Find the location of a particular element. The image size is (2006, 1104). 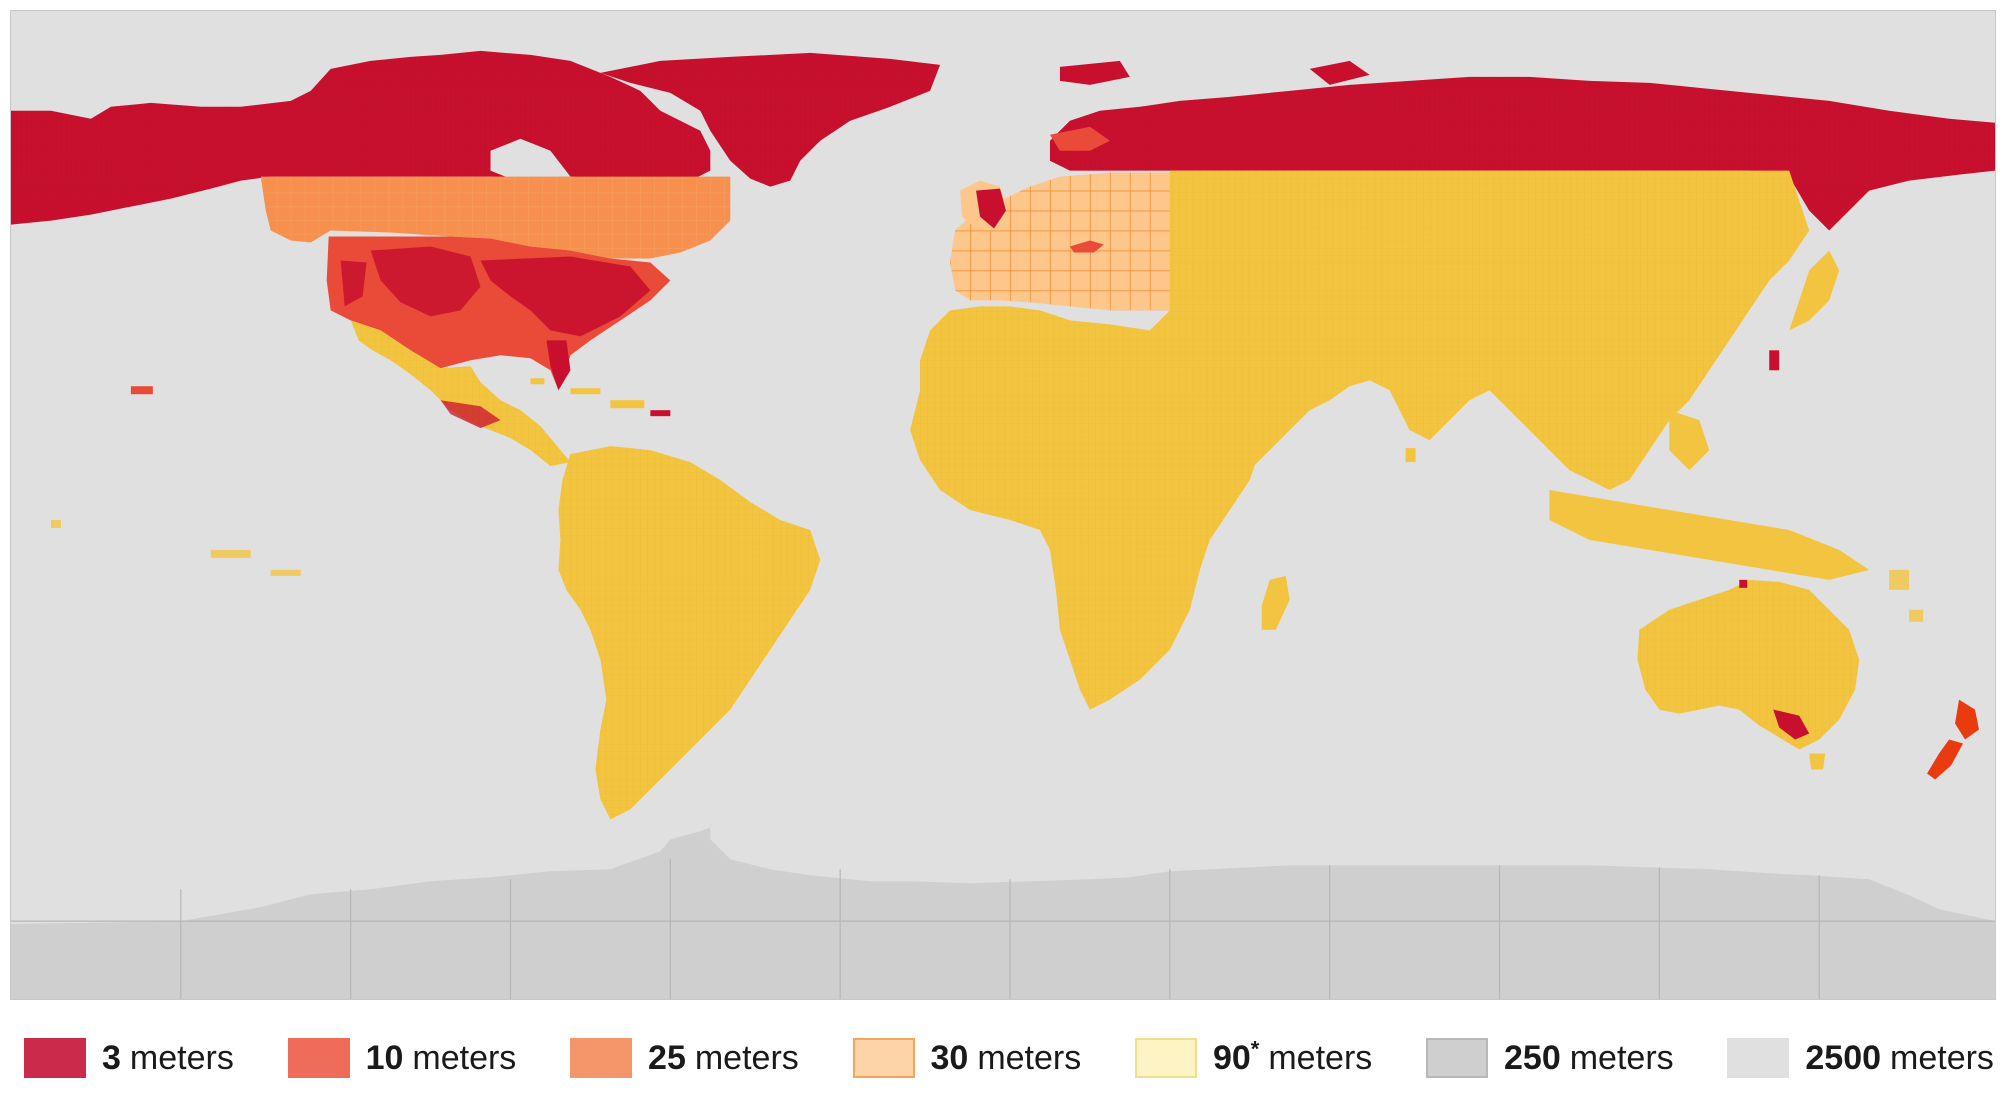

legend-value: 3 is located at coordinates (111, 1057).